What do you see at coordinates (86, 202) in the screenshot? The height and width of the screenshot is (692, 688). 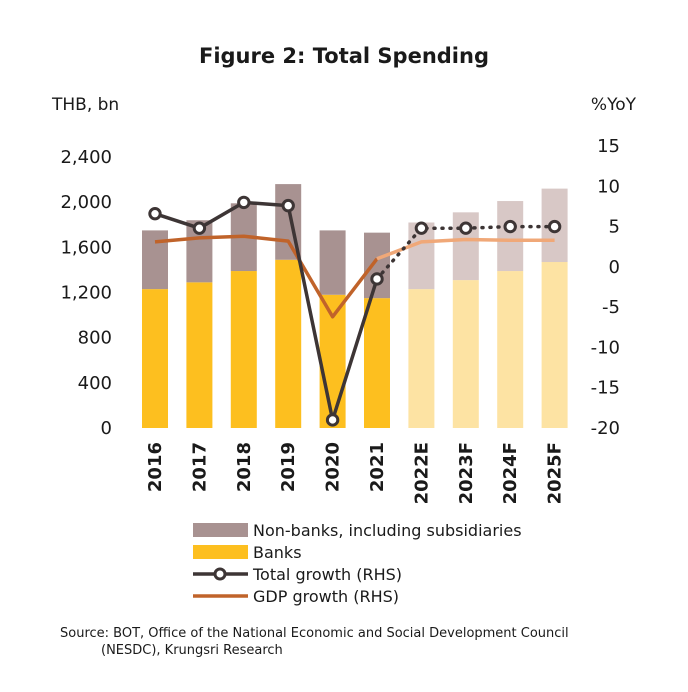 I see `left-tick-label: 2,000` at bounding box center [86, 202].